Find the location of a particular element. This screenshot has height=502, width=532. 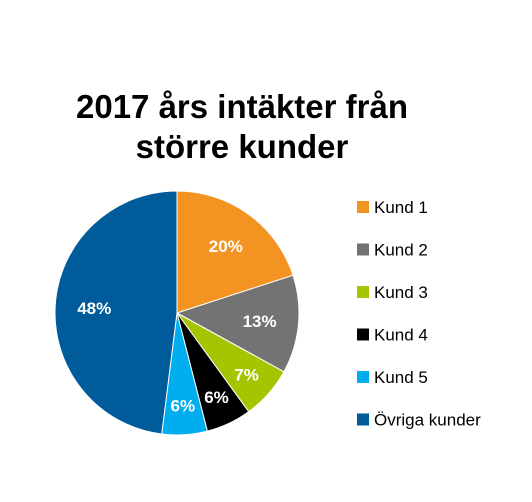

legend-label-ovriga-kunder: Övriga kunder is located at coordinates (427, 420).